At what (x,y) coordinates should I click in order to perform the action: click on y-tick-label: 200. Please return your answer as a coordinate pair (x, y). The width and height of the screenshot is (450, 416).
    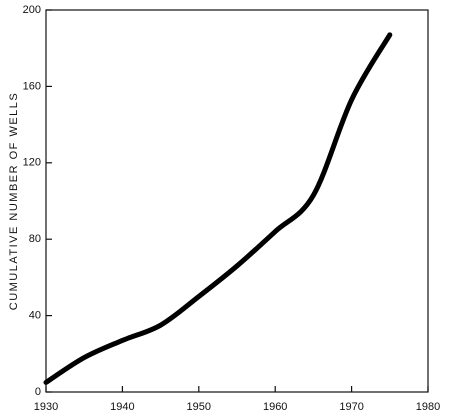
    Looking at the image, I should click on (32, 10).